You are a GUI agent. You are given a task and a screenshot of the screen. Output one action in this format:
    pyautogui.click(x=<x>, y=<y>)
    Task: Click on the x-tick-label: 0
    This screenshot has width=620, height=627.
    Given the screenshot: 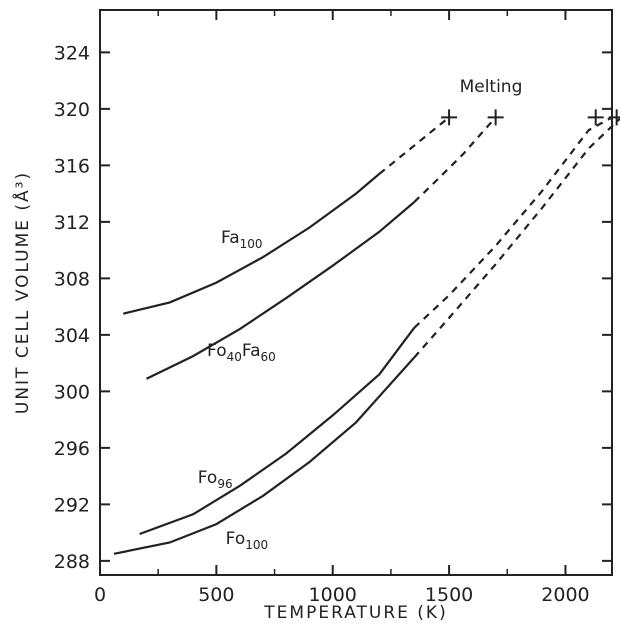 What is the action you would take?
    pyautogui.click(x=100, y=595)
    